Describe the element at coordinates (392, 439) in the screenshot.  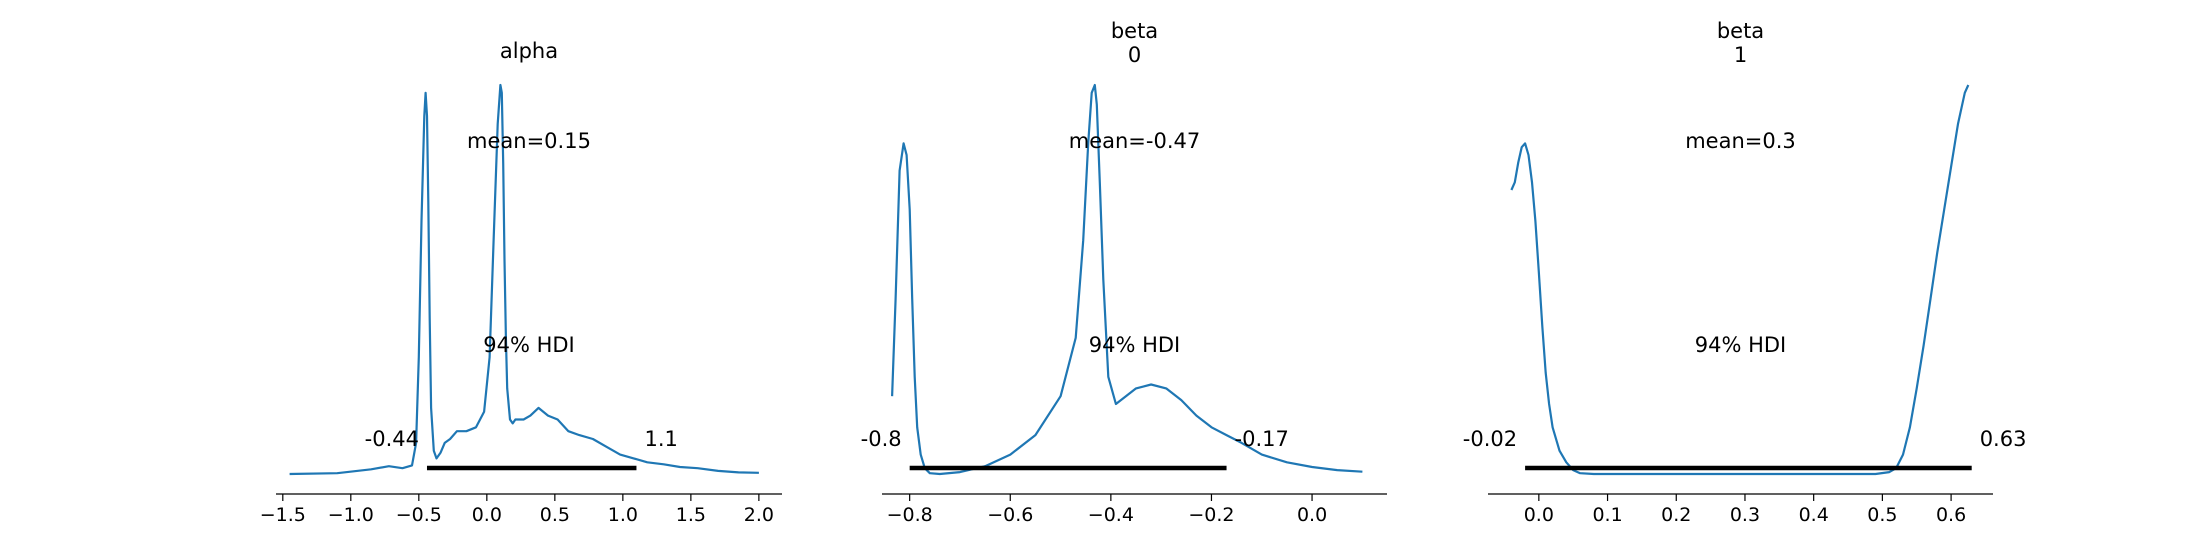
I see `hdi-low-label: -0.44` at that location.